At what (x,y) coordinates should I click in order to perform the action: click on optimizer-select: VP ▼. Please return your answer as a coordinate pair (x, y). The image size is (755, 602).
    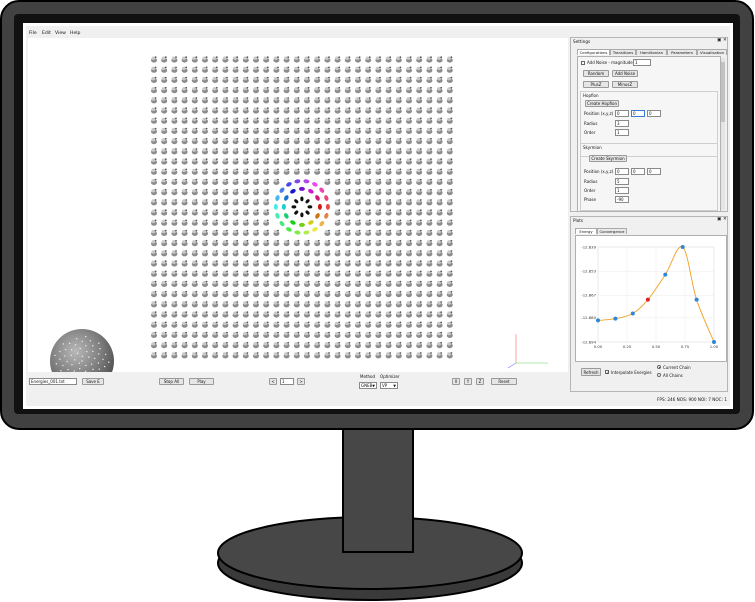
    Looking at the image, I should click on (389, 385).